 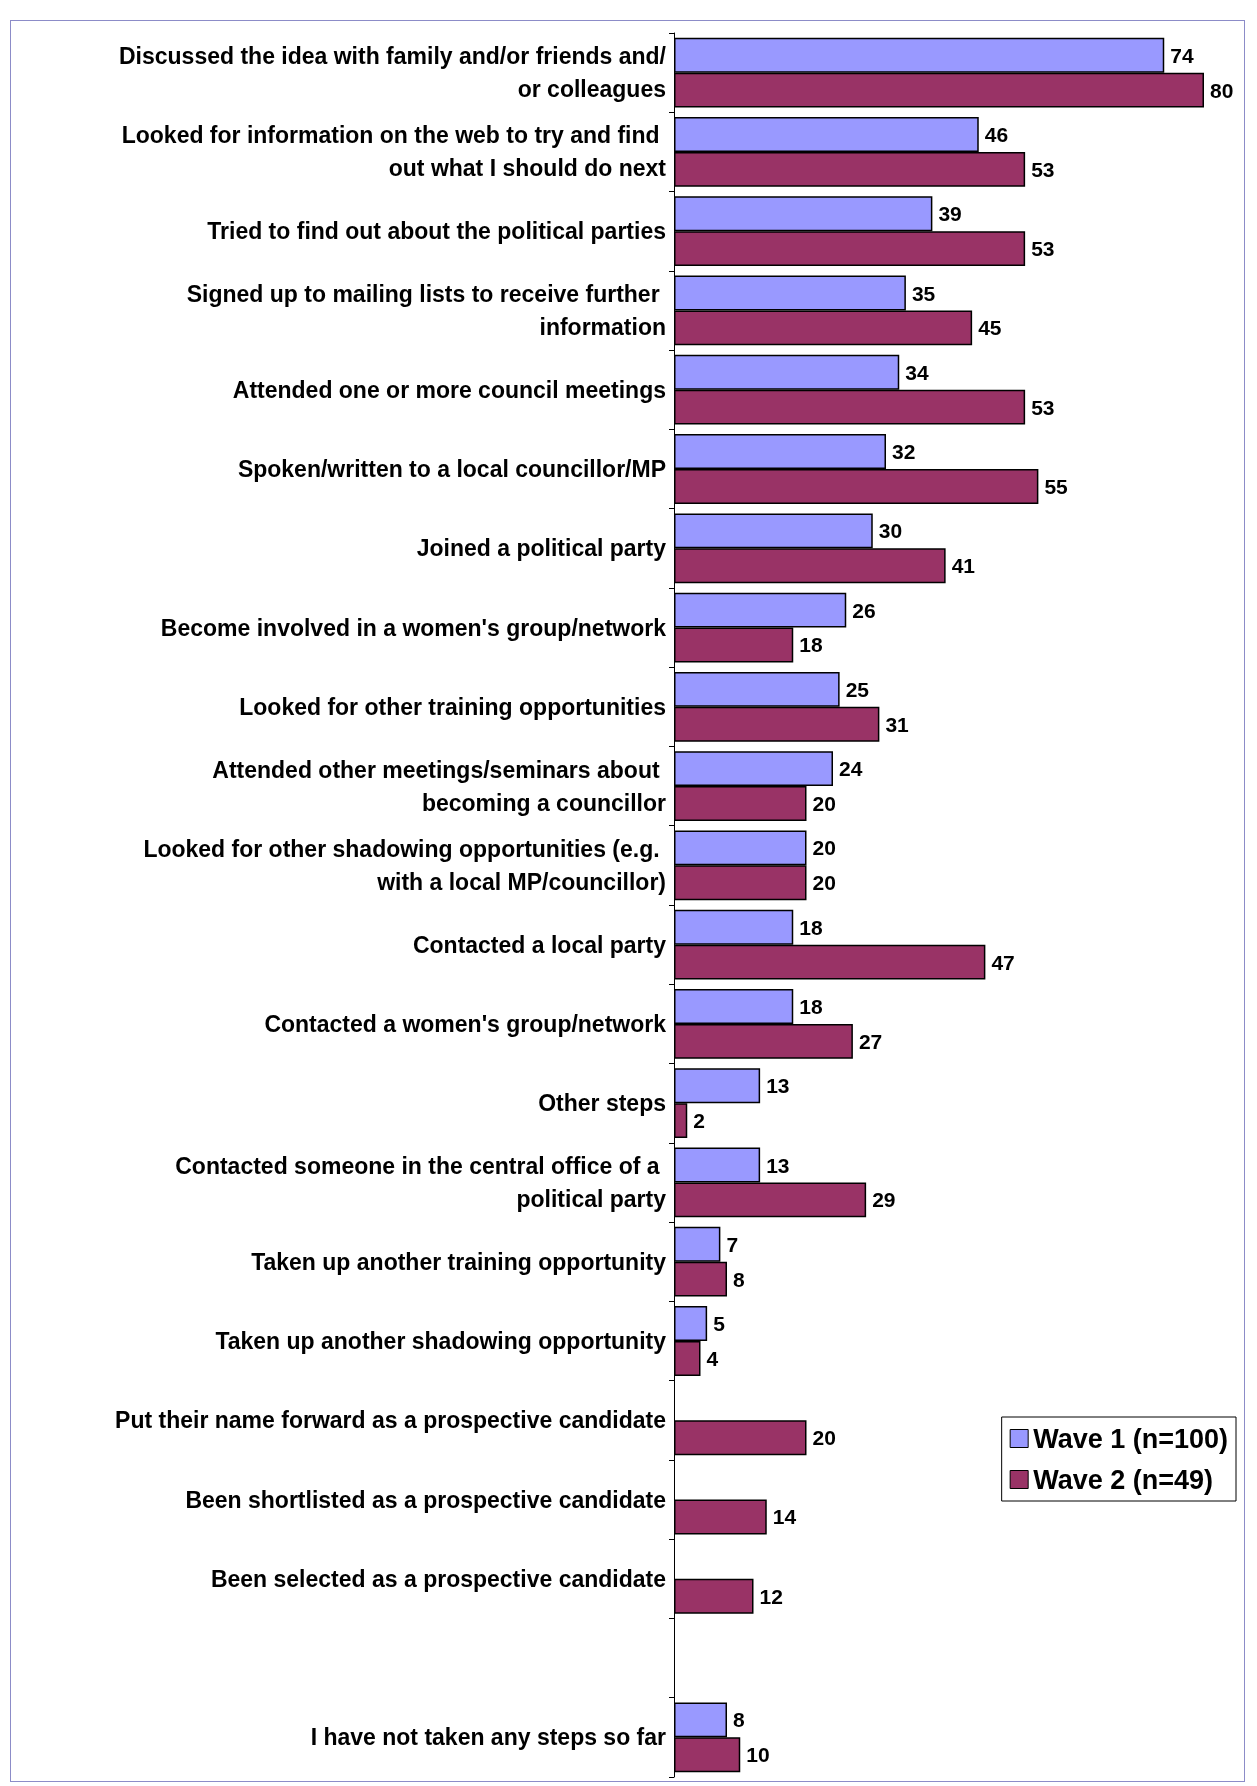 I want to click on y-tick-label: I have not taken any steps so far, so click(x=488, y=1737).